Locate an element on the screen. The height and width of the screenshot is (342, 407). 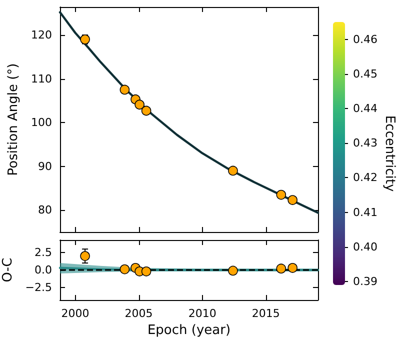
color-bar-label: 0.43 is located at coordinates (365, 143).